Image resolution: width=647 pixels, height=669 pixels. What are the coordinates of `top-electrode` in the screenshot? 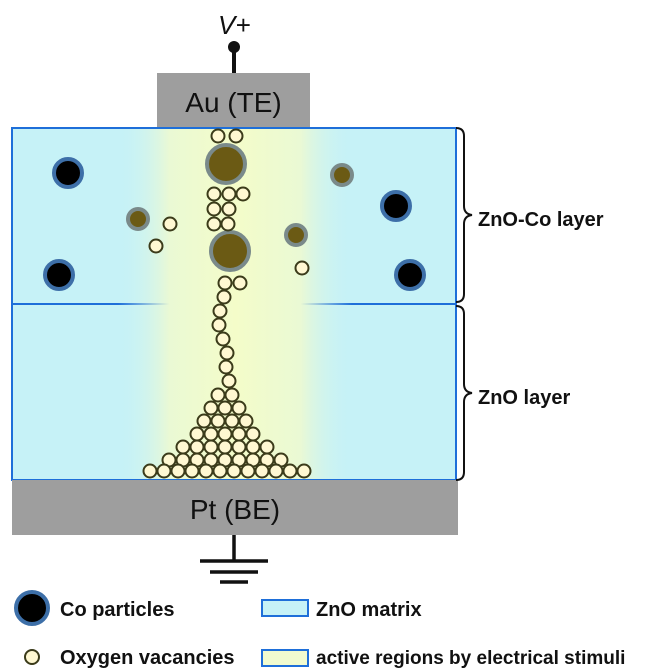 It's located at (233, 100).